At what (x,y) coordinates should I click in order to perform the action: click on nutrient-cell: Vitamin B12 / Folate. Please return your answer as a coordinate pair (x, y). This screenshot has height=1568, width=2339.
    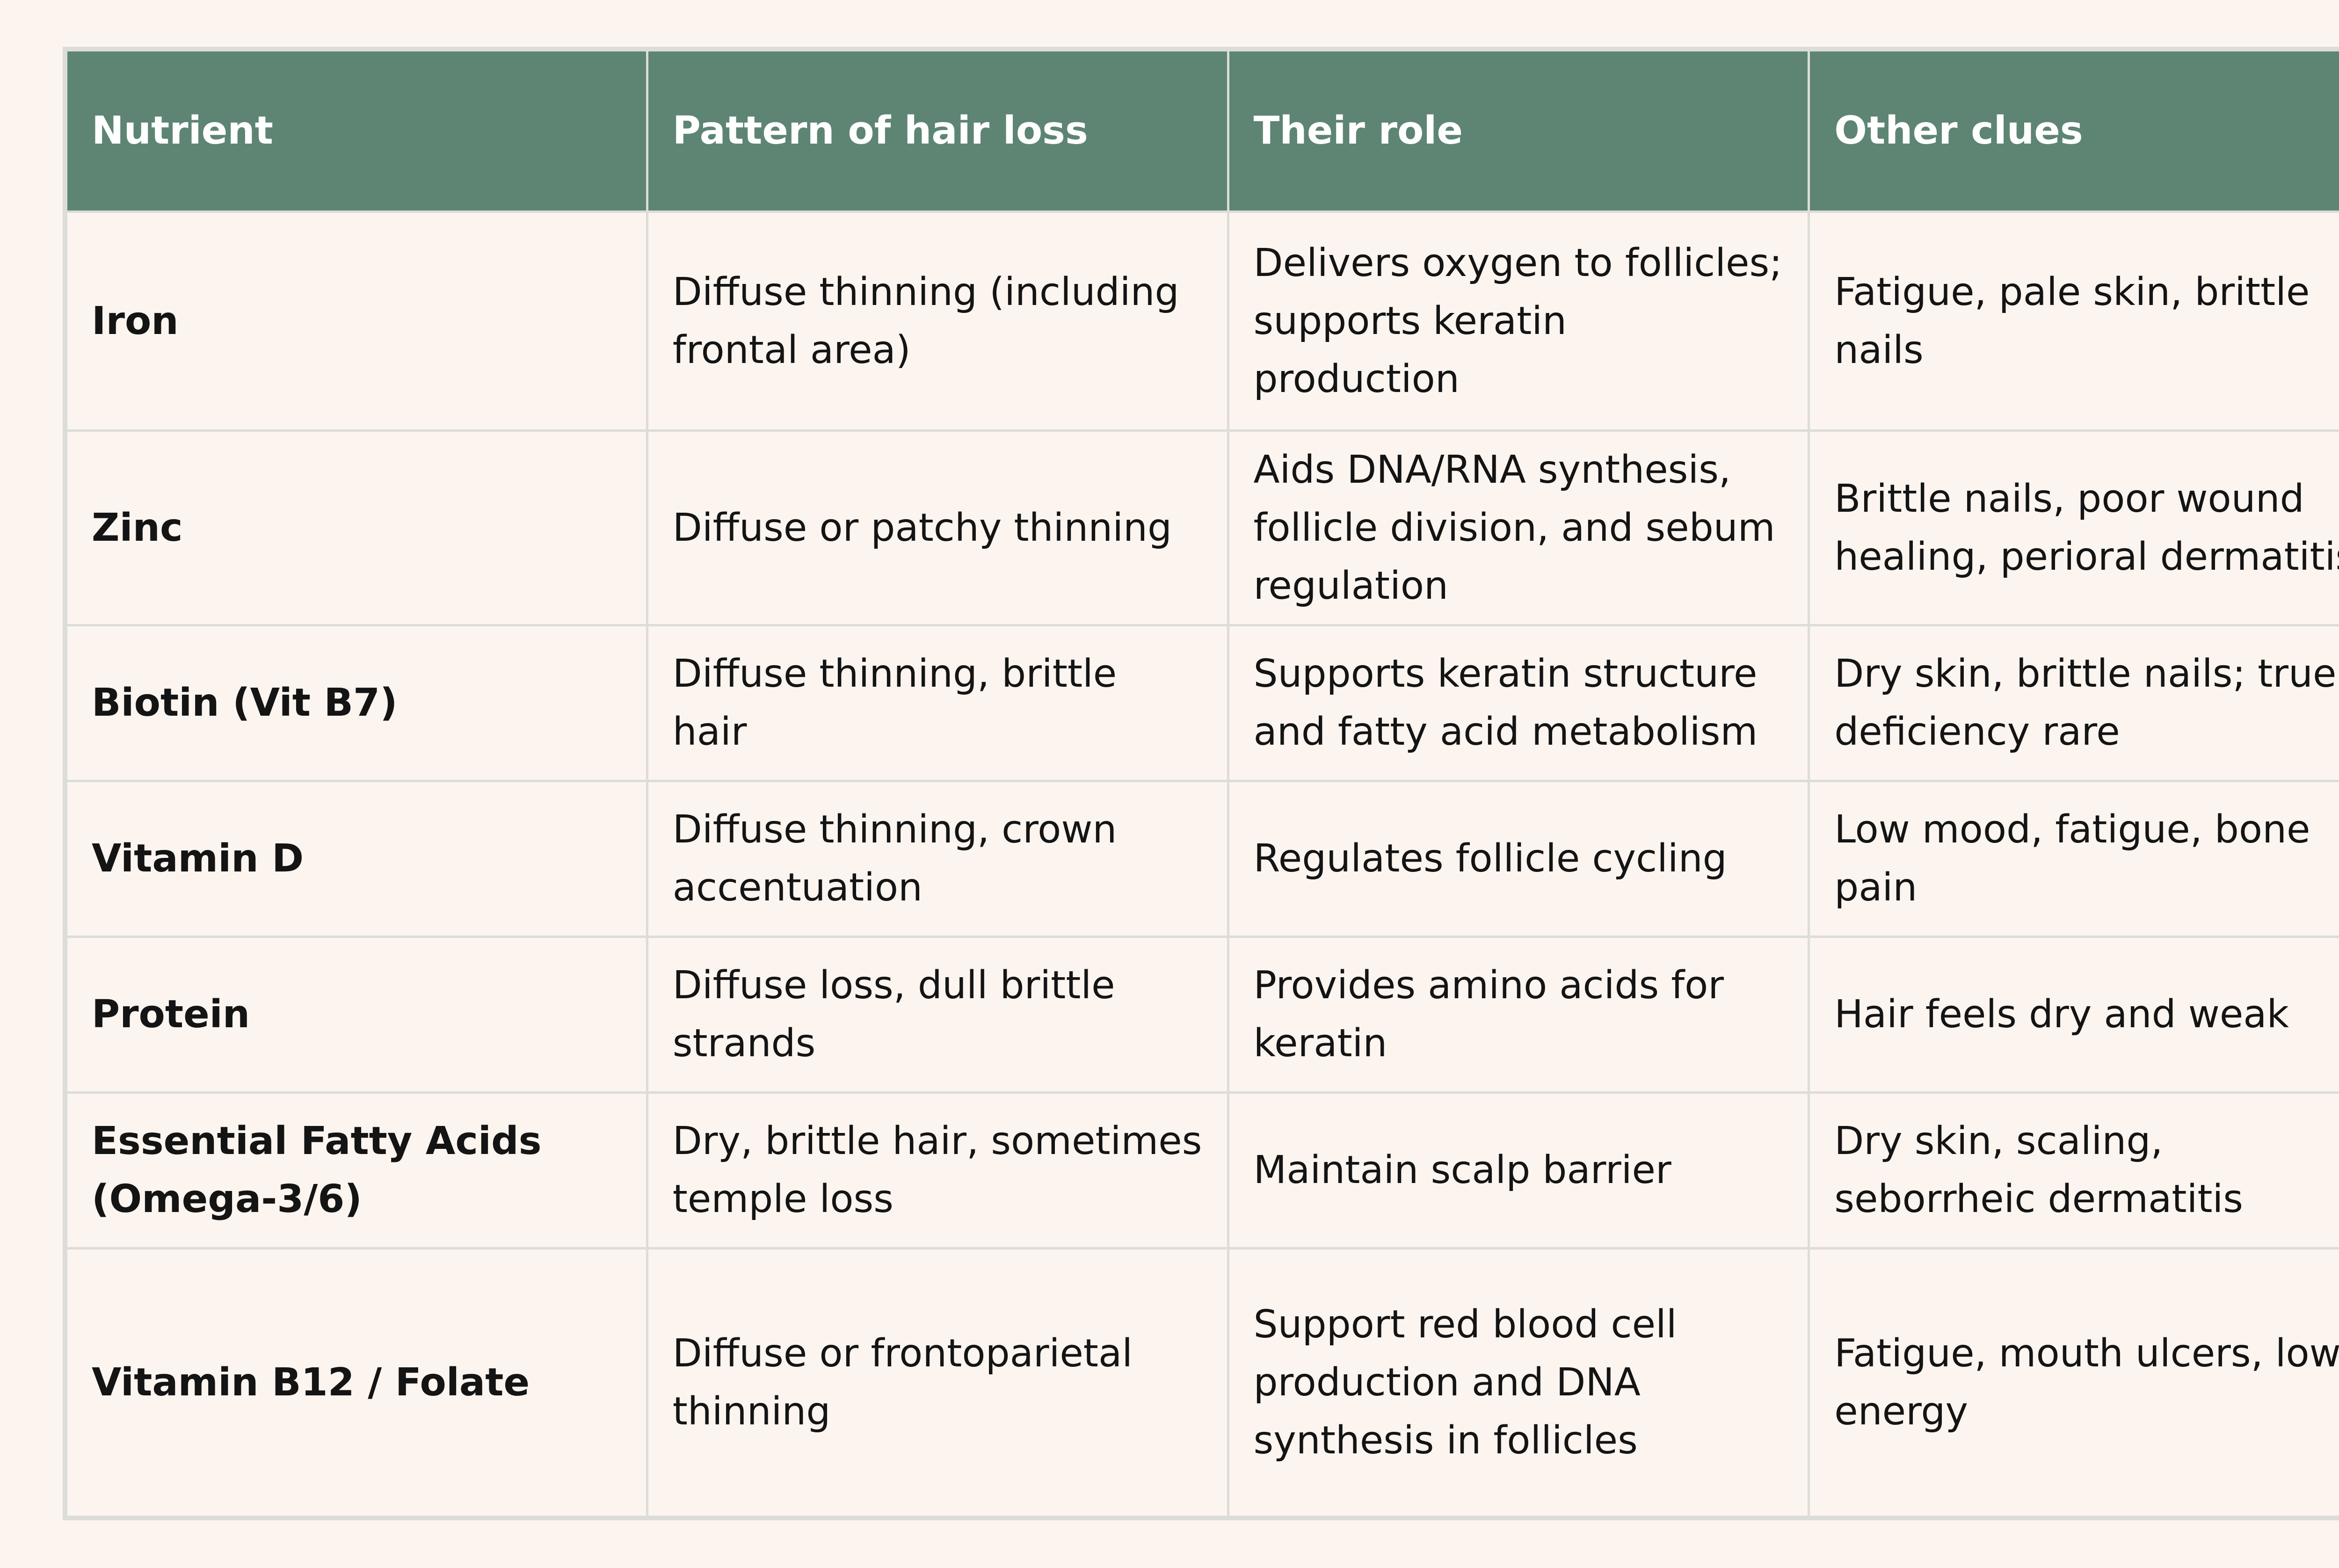
    Looking at the image, I should click on (356, 1383).